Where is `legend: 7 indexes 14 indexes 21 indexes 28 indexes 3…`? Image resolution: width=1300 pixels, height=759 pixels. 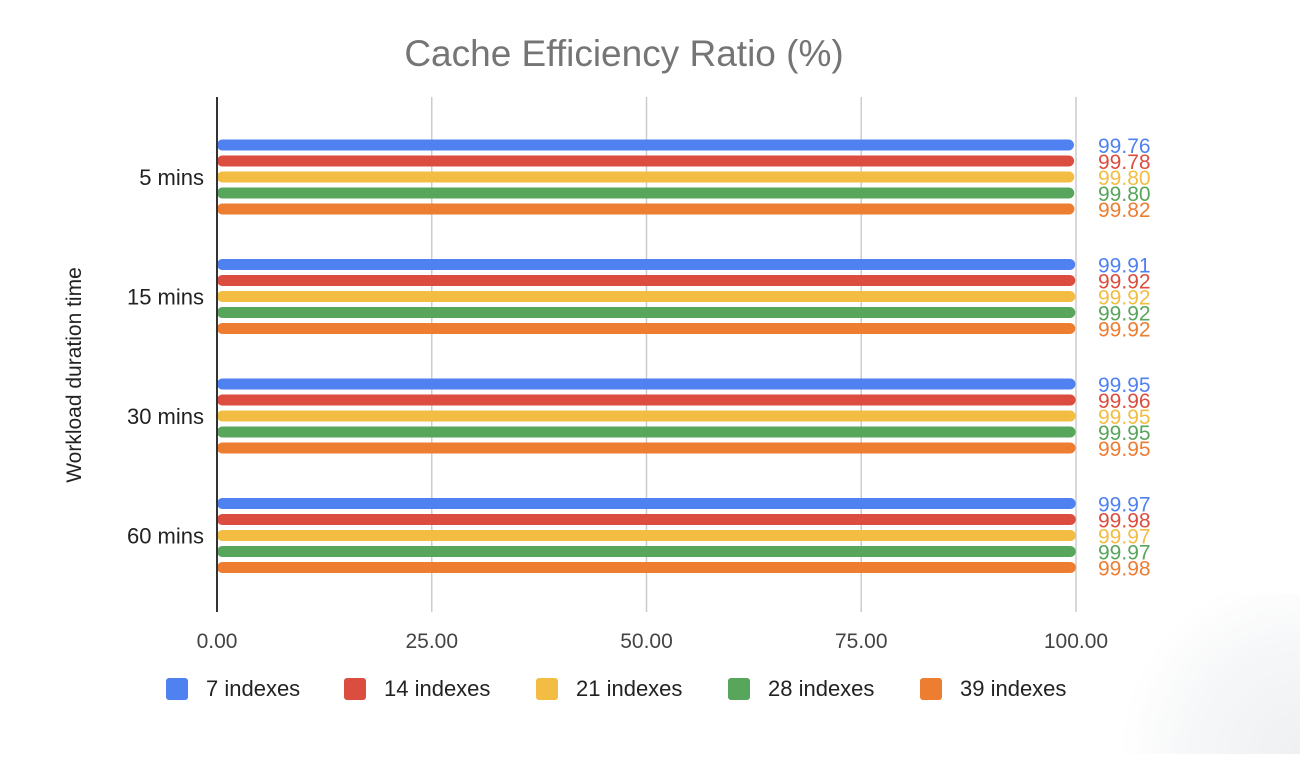
legend: 7 indexes 14 indexes 21 indexes 28 indexes 3… is located at coordinates (616, 688).